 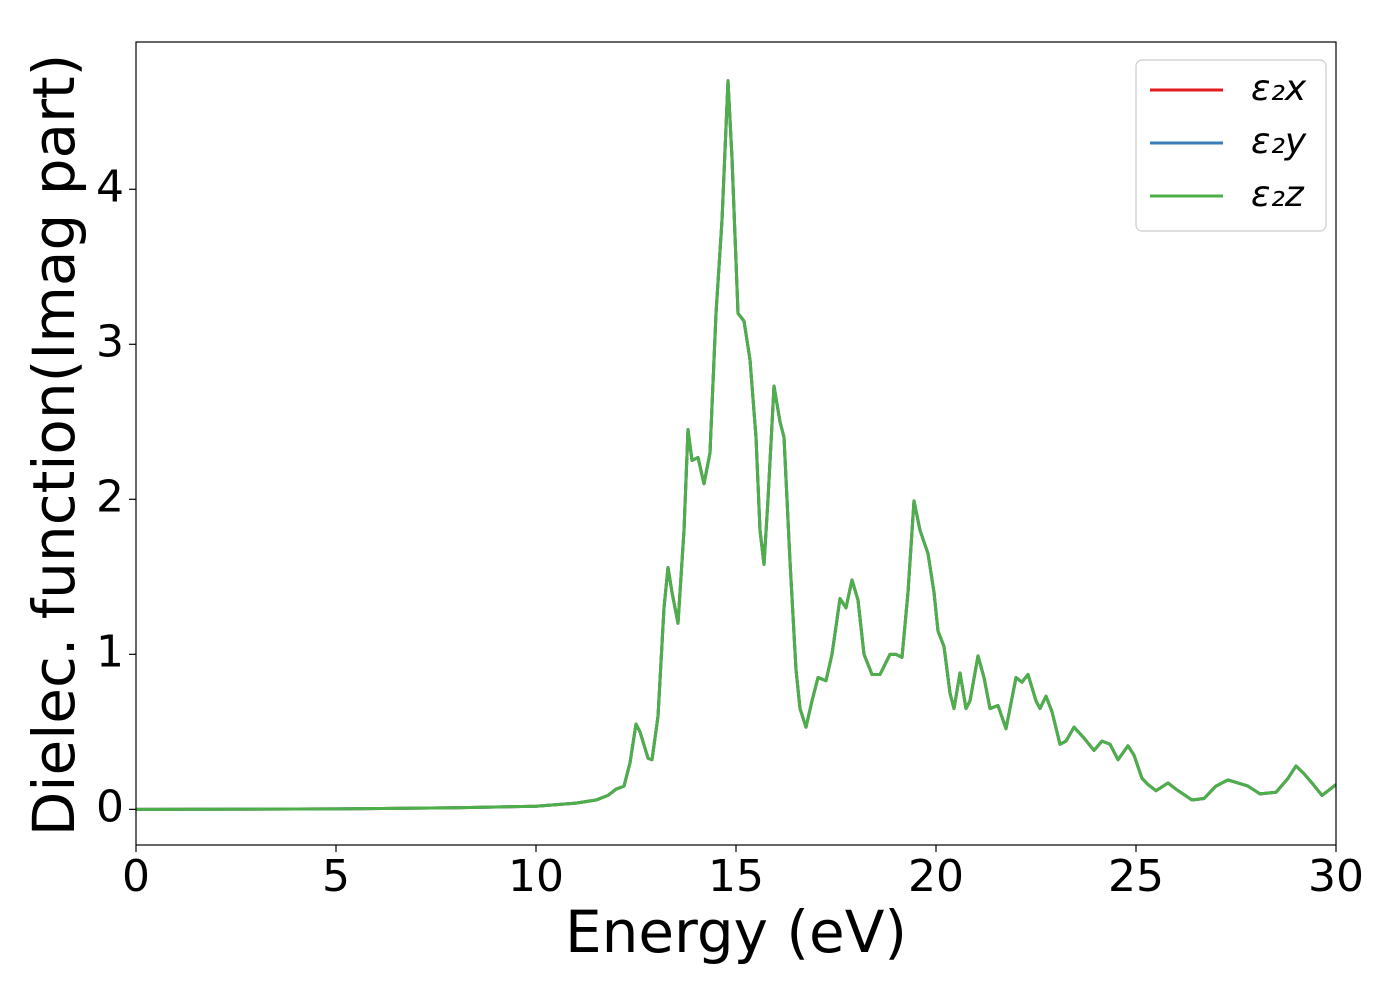 What do you see at coordinates (1136, 876) in the screenshot?
I see `x-tick-label: 25` at bounding box center [1136, 876].